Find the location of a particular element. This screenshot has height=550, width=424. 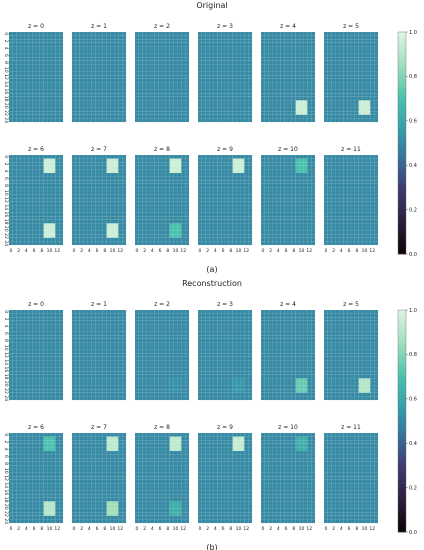

y-tick-label: 4 is located at coordinates (6, 171).